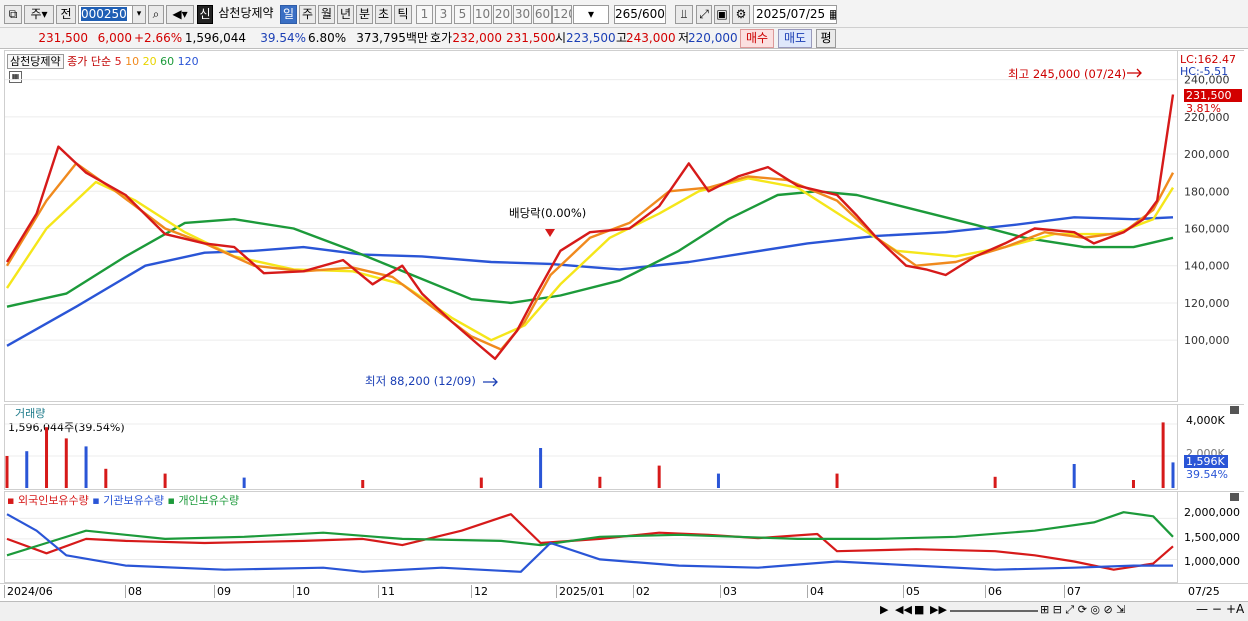 The height and width of the screenshot is (621, 1248). What do you see at coordinates (383, 14) in the screenshot?
I see `tab-second: 초` at bounding box center [383, 14].